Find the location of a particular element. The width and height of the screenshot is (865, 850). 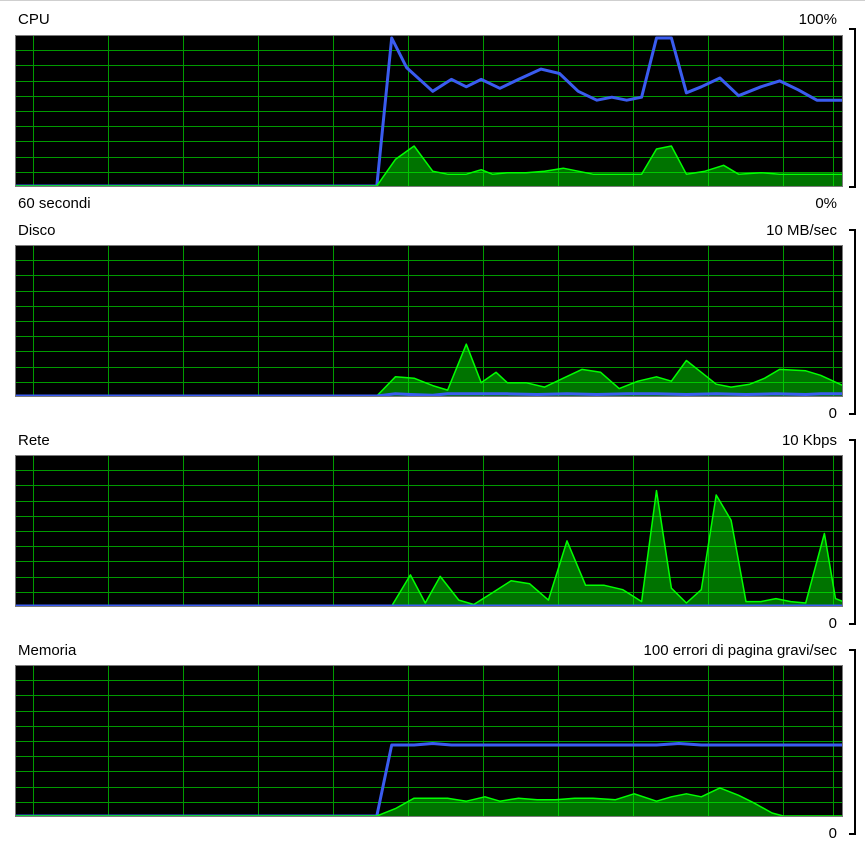

memory-max-label: 100 errori di pagina gravi/sec is located at coordinates (740, 650).